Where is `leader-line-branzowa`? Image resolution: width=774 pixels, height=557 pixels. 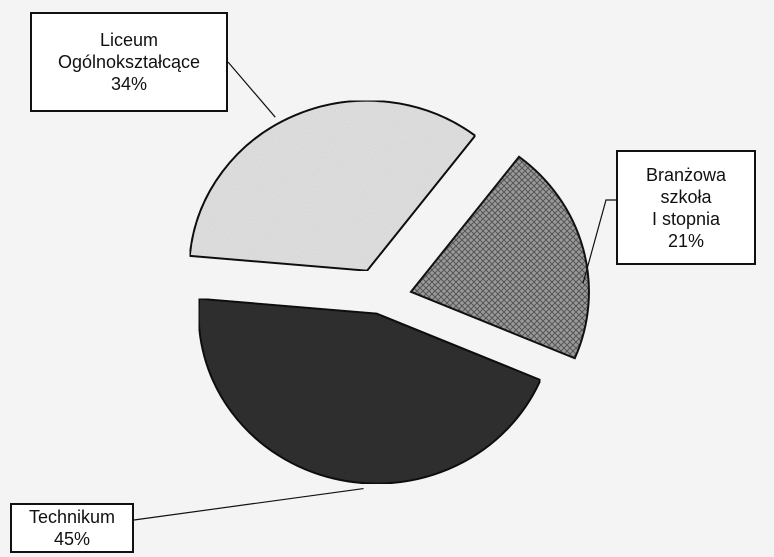 leader-line-branzowa is located at coordinates (599, 241).